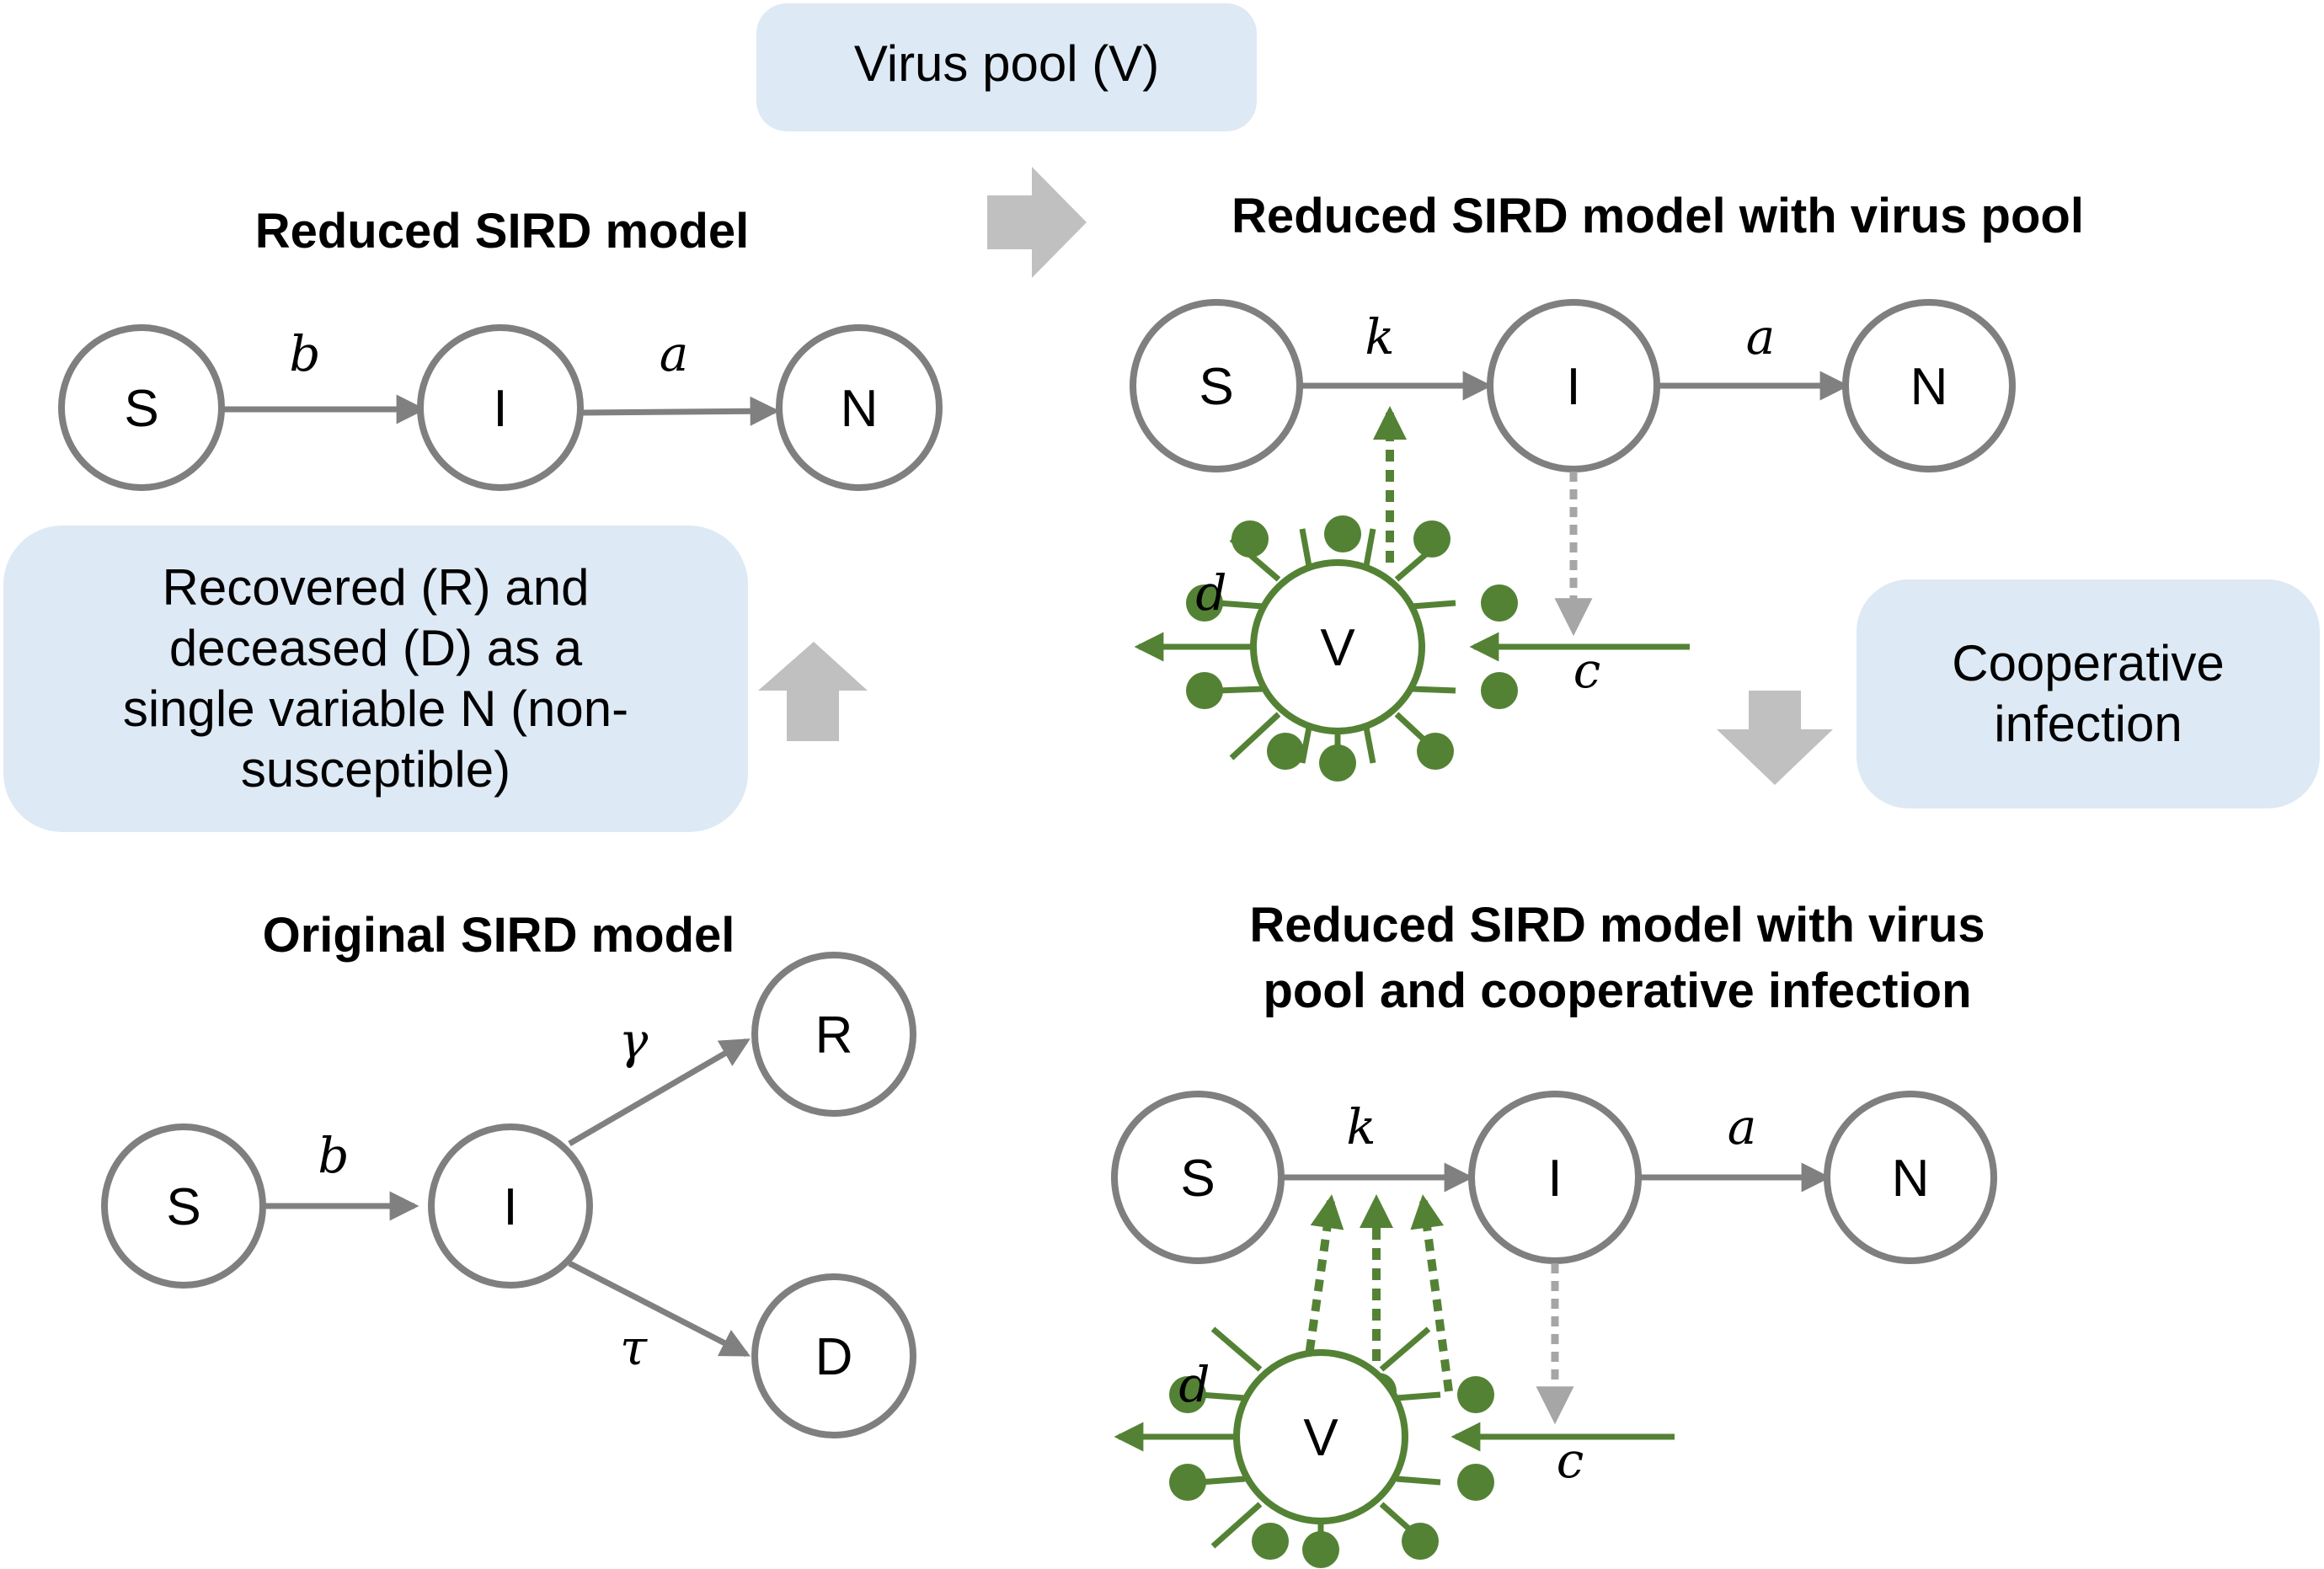 The image size is (2324, 1569). What do you see at coordinates (502, 231) in the screenshot?
I see `title-reduced-sird: Reduced SIRD model` at bounding box center [502, 231].